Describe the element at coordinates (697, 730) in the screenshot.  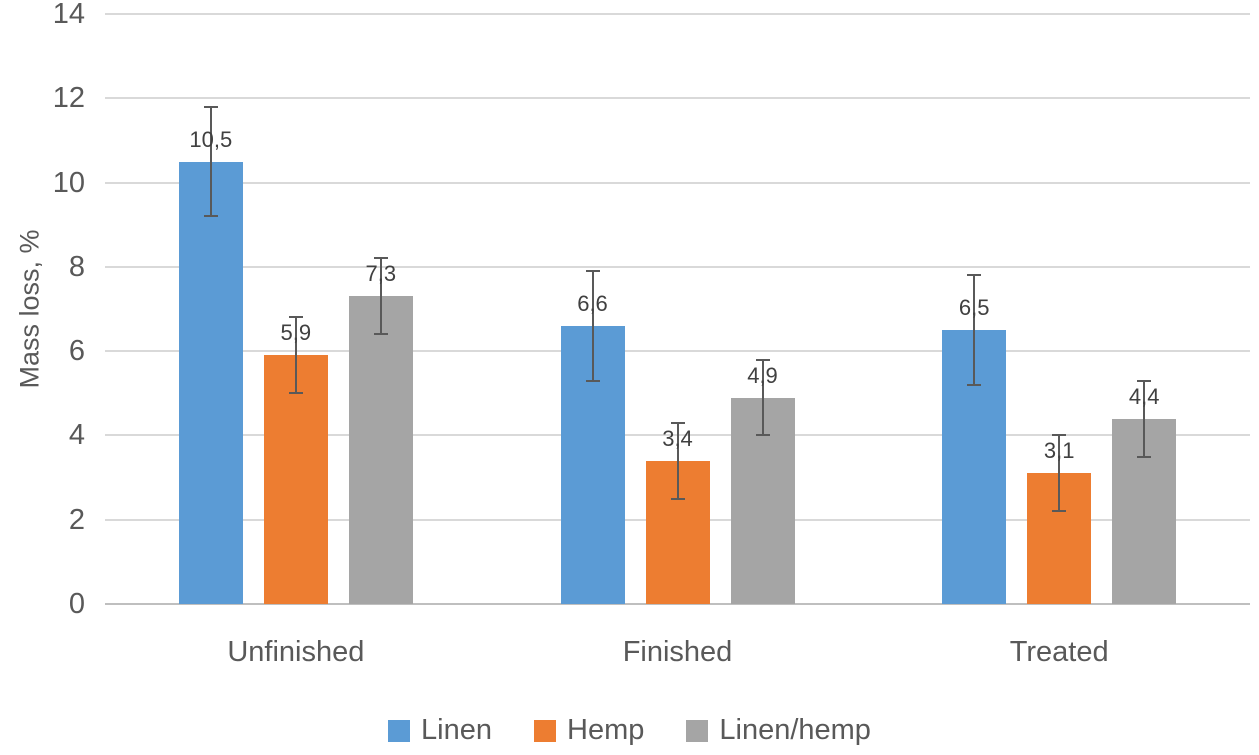
I see `legend-swatch-linen-hemp` at that location.